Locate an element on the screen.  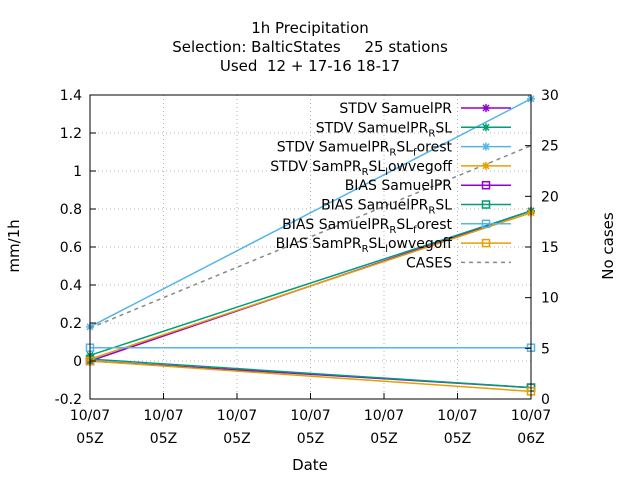
legend-label: BIAS SamuelPR is located at coordinates (399, 186).